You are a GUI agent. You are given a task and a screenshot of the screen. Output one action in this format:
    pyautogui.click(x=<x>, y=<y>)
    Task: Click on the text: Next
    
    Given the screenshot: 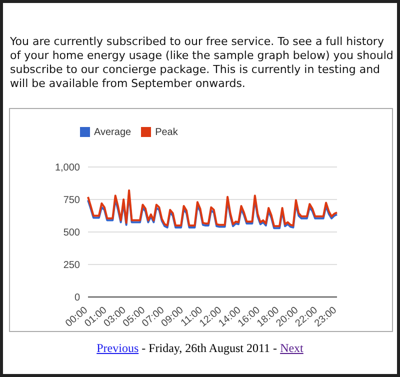 What is the action you would take?
    pyautogui.click(x=292, y=348)
    